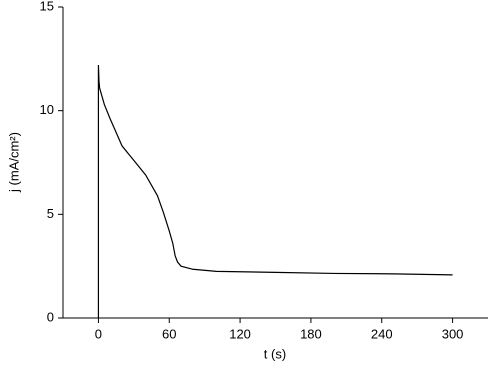 The height and width of the screenshot is (370, 490). I want to click on y-tick-label: 15, so click(47, 6).